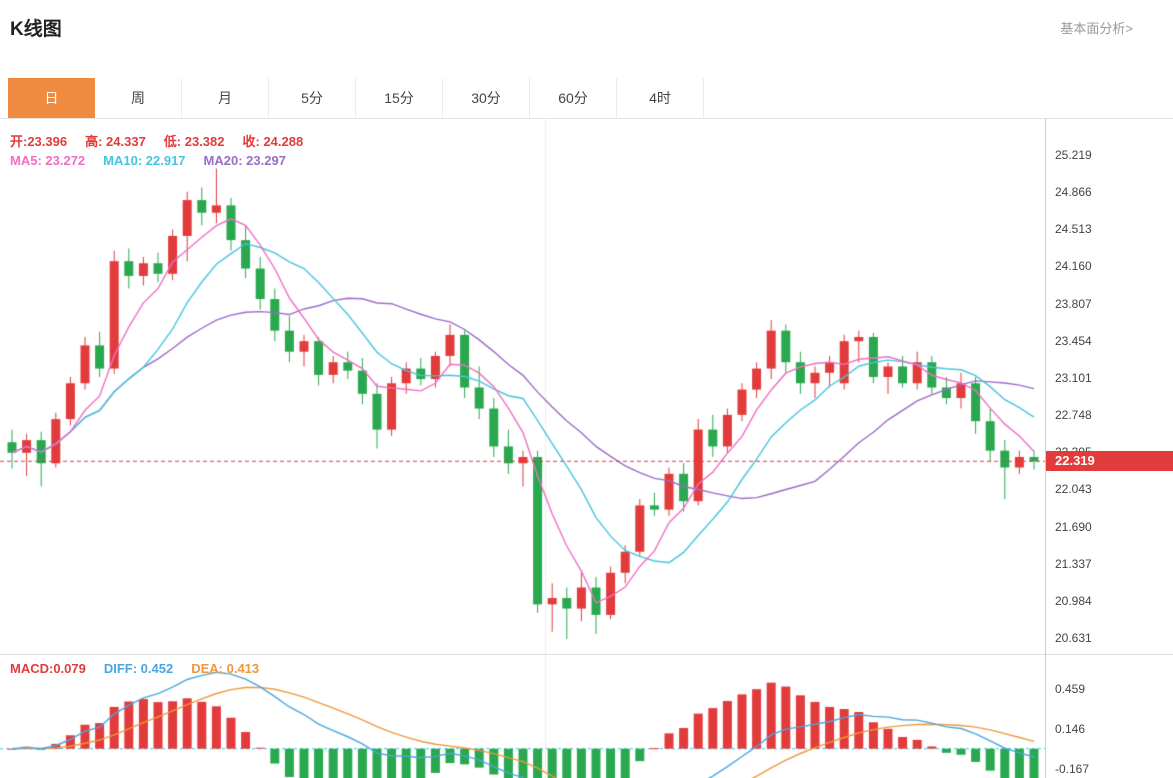  Describe the element at coordinates (486, 98) in the screenshot. I see `interval-tab-30分: 30分` at that location.